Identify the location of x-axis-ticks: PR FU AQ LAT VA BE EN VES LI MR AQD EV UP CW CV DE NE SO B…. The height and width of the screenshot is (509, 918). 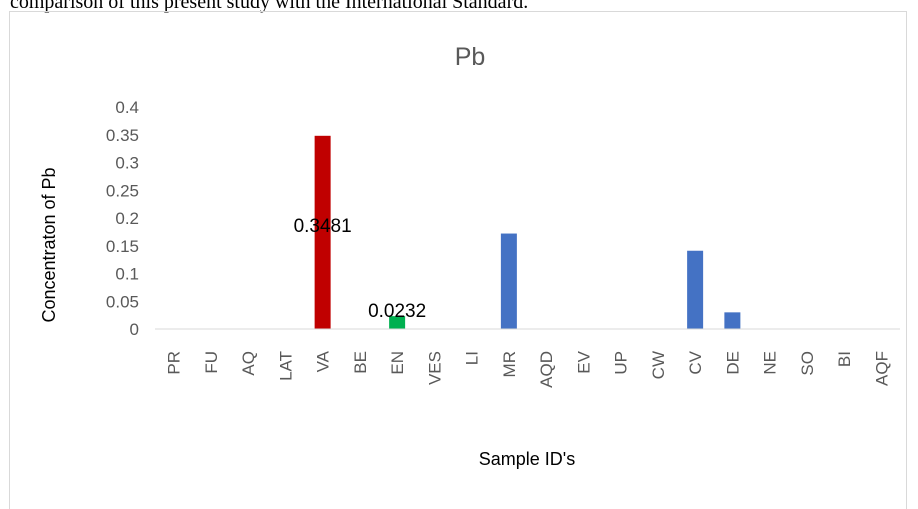
(528, 368).